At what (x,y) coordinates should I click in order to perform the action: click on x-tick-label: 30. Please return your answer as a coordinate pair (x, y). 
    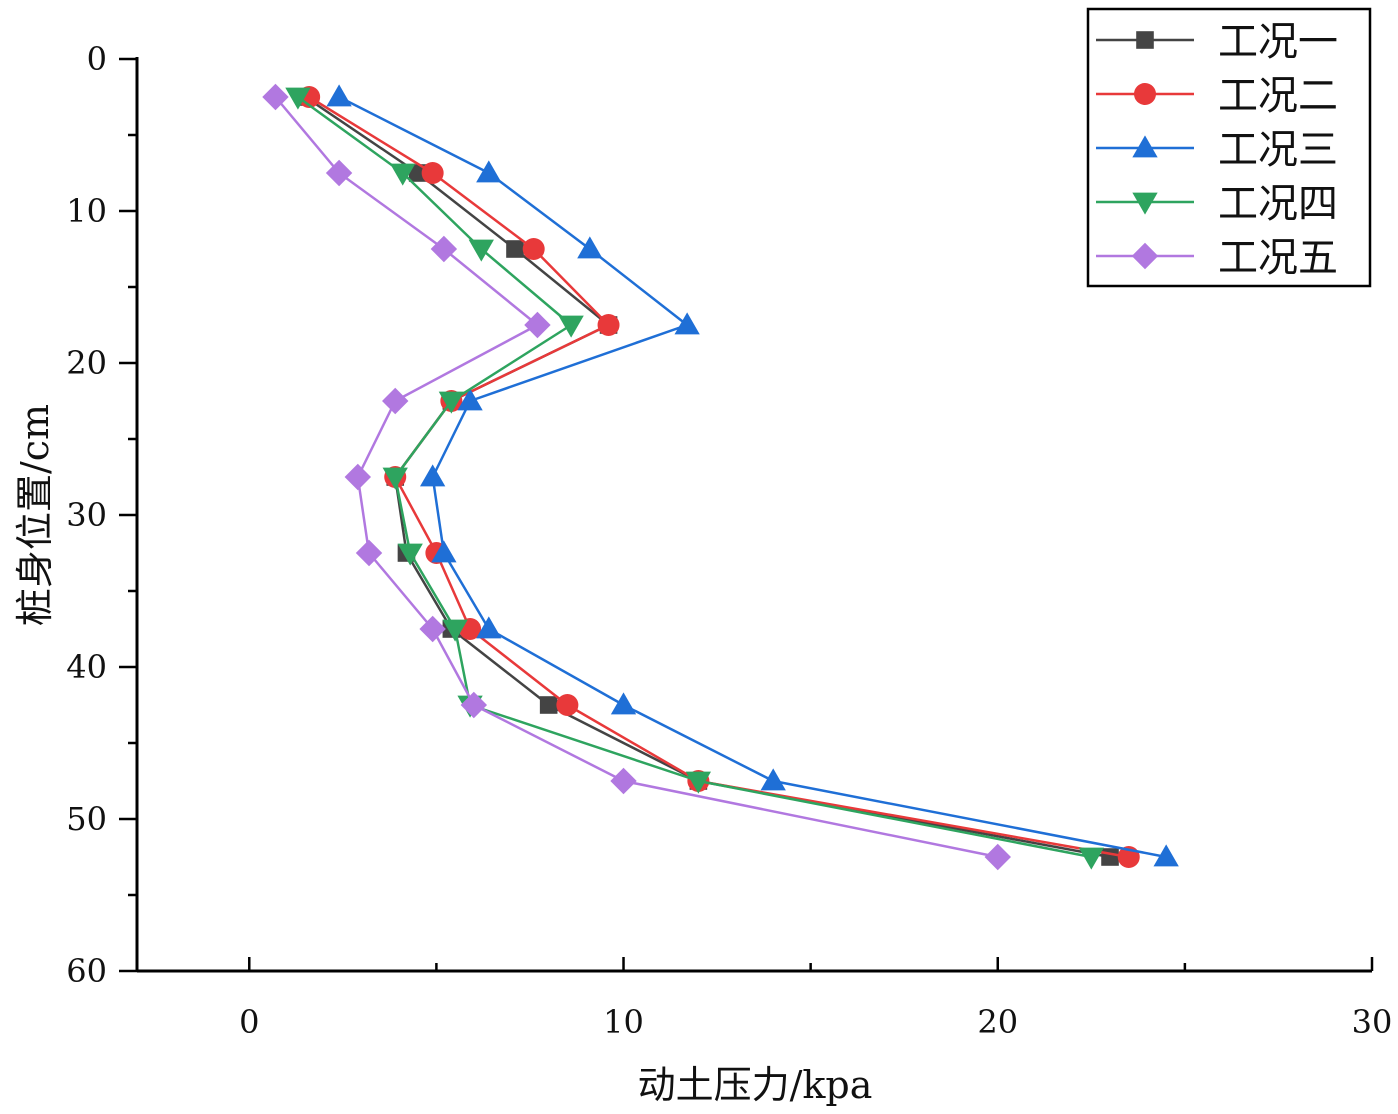
    Looking at the image, I should click on (1372, 1022).